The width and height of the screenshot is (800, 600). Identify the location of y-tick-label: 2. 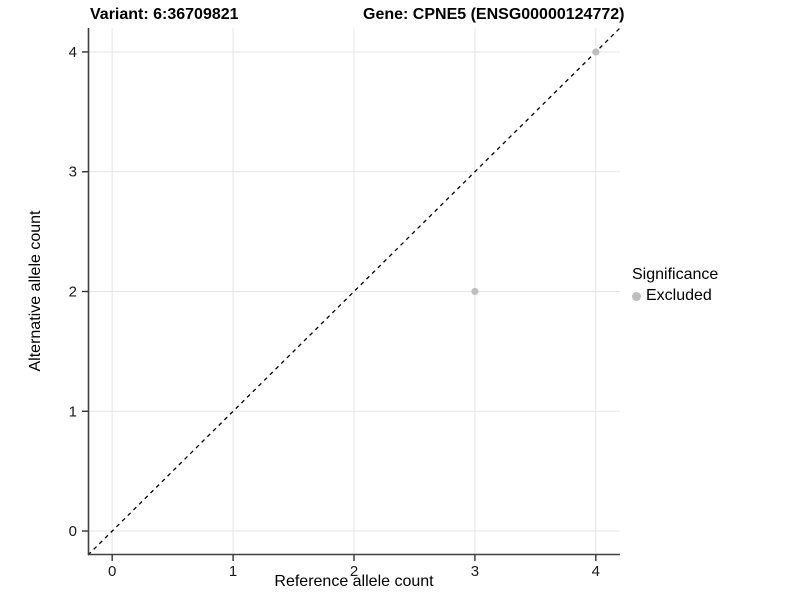
(73, 292).